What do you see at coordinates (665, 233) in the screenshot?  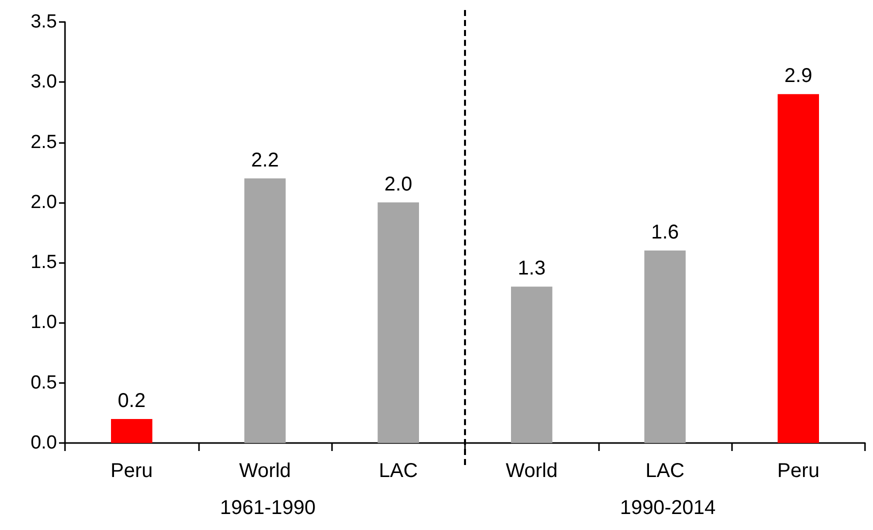 I see `data-label: 1.6` at bounding box center [665, 233].